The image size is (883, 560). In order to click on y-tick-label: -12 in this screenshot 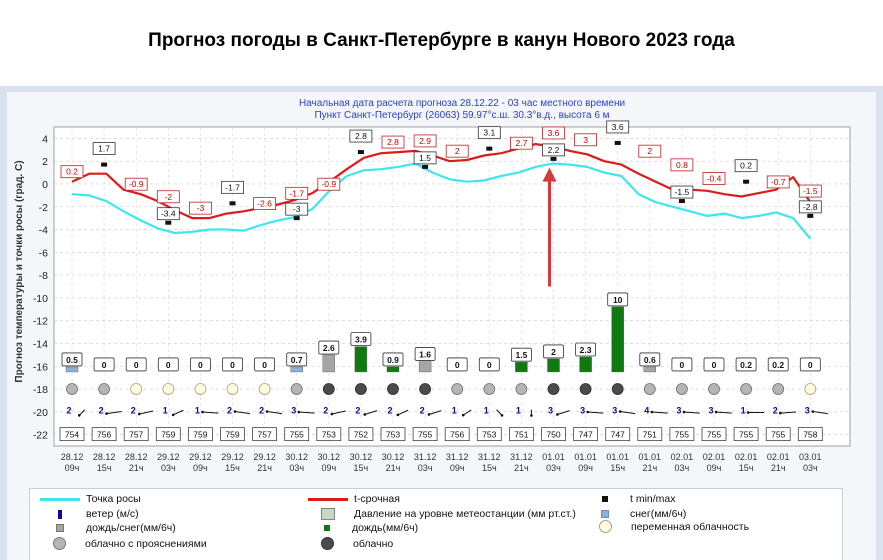, I will do `click(40, 322)`.